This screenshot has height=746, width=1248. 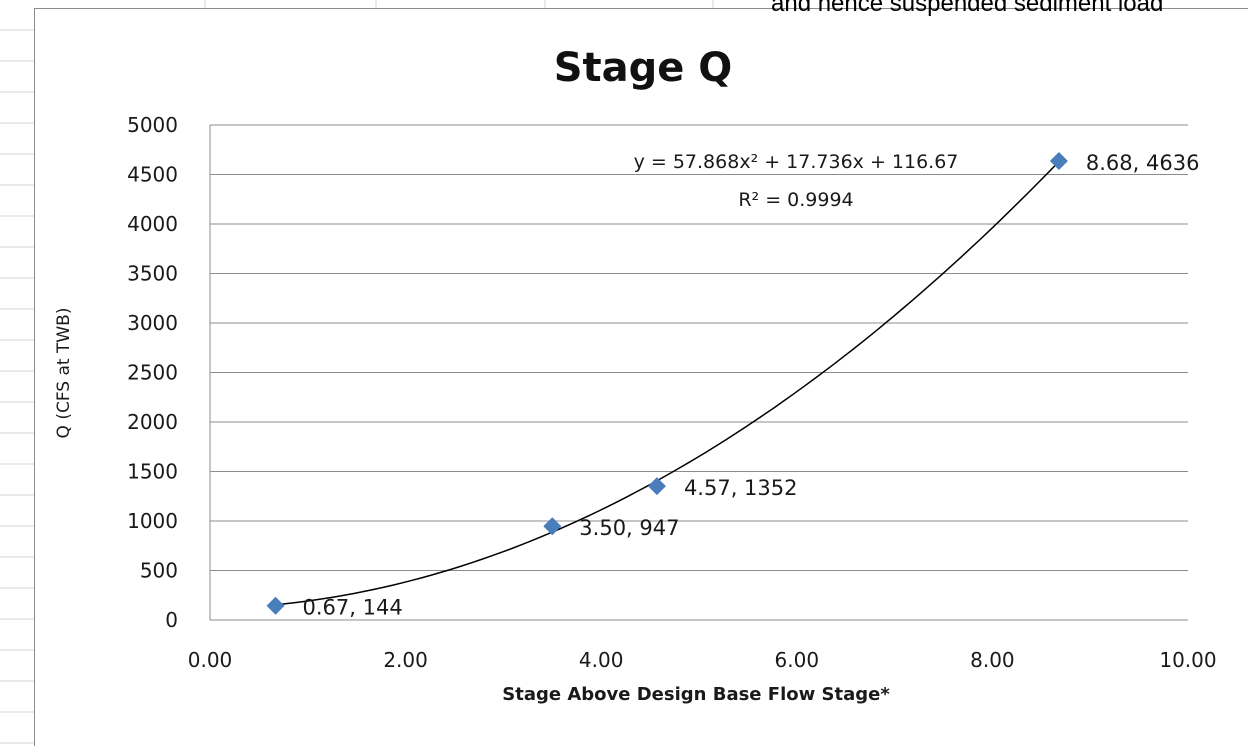 What do you see at coordinates (795, 200) in the screenshot?
I see `trendline-r-squared: R² = 0.9994` at bounding box center [795, 200].